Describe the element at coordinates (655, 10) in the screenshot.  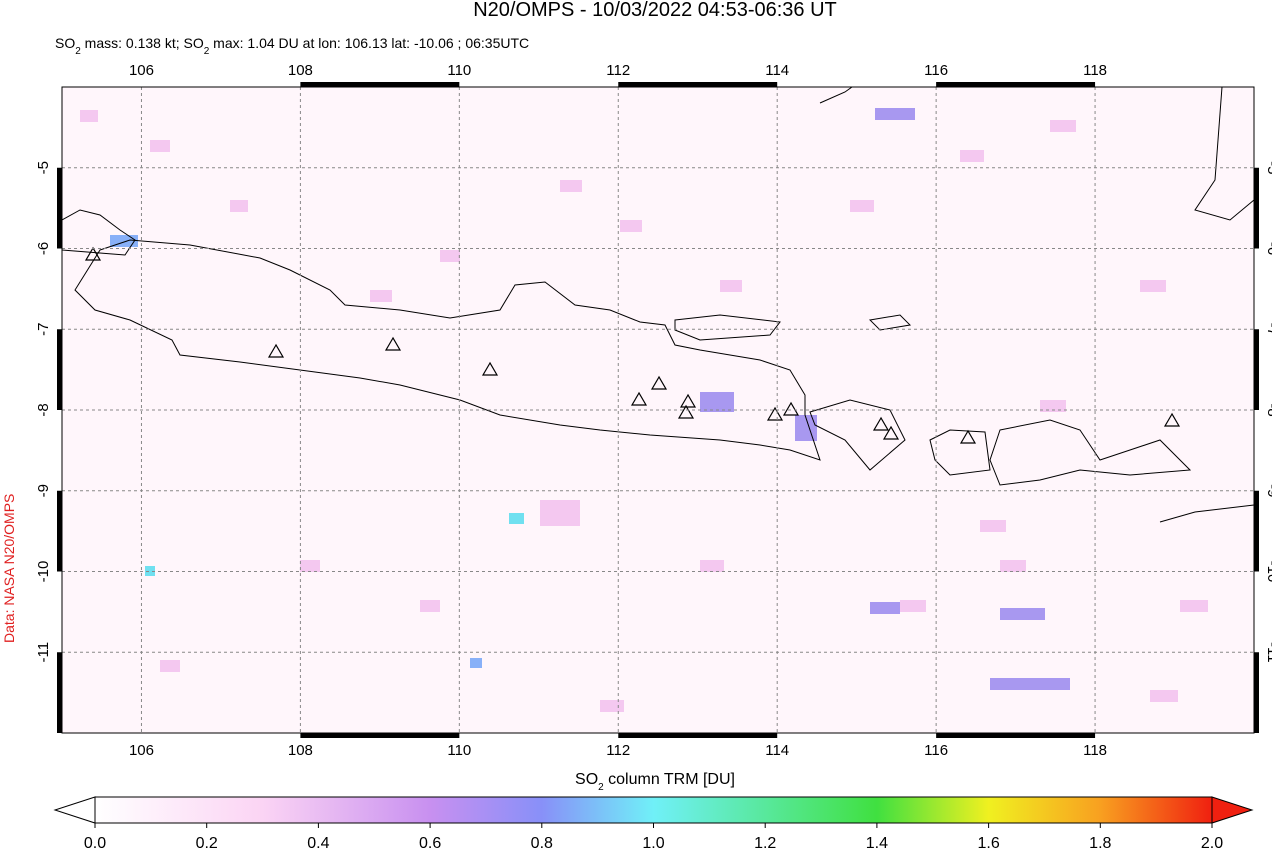
I see `title: N20/OMPS - 10/03/2022 04:53-06:36 UT` at that location.